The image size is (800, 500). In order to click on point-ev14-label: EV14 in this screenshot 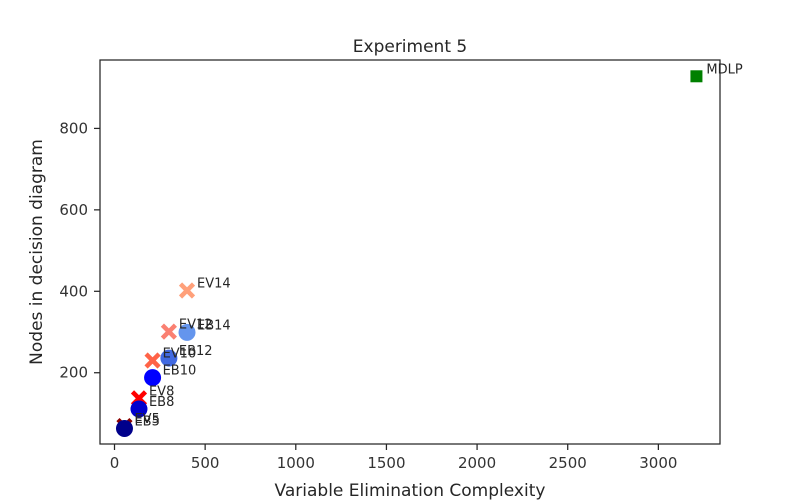, I will do `click(214, 283)`.